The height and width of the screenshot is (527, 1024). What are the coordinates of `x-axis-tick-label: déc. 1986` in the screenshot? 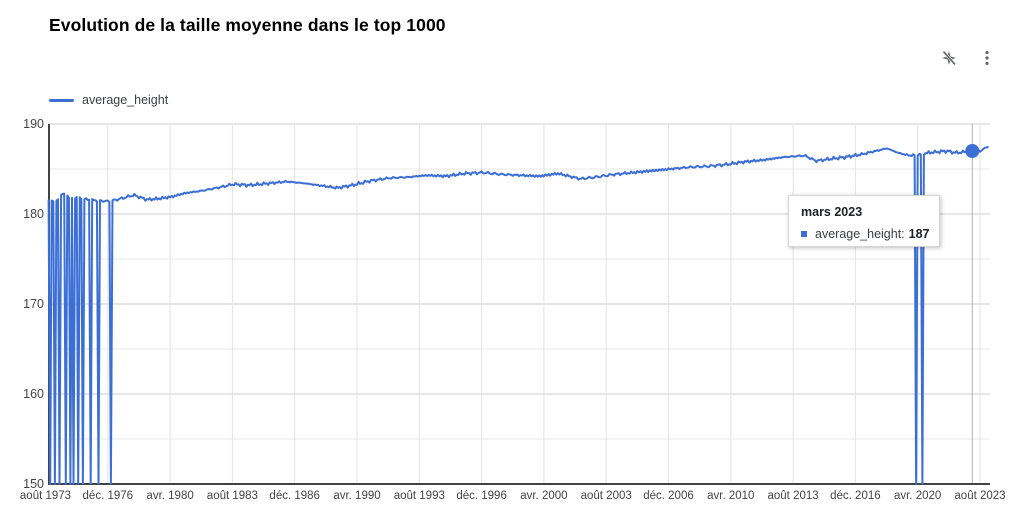 It's located at (294, 496).